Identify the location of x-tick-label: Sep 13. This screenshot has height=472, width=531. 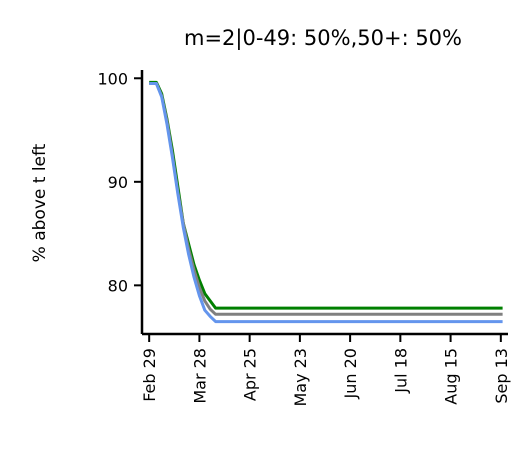
(501, 376).